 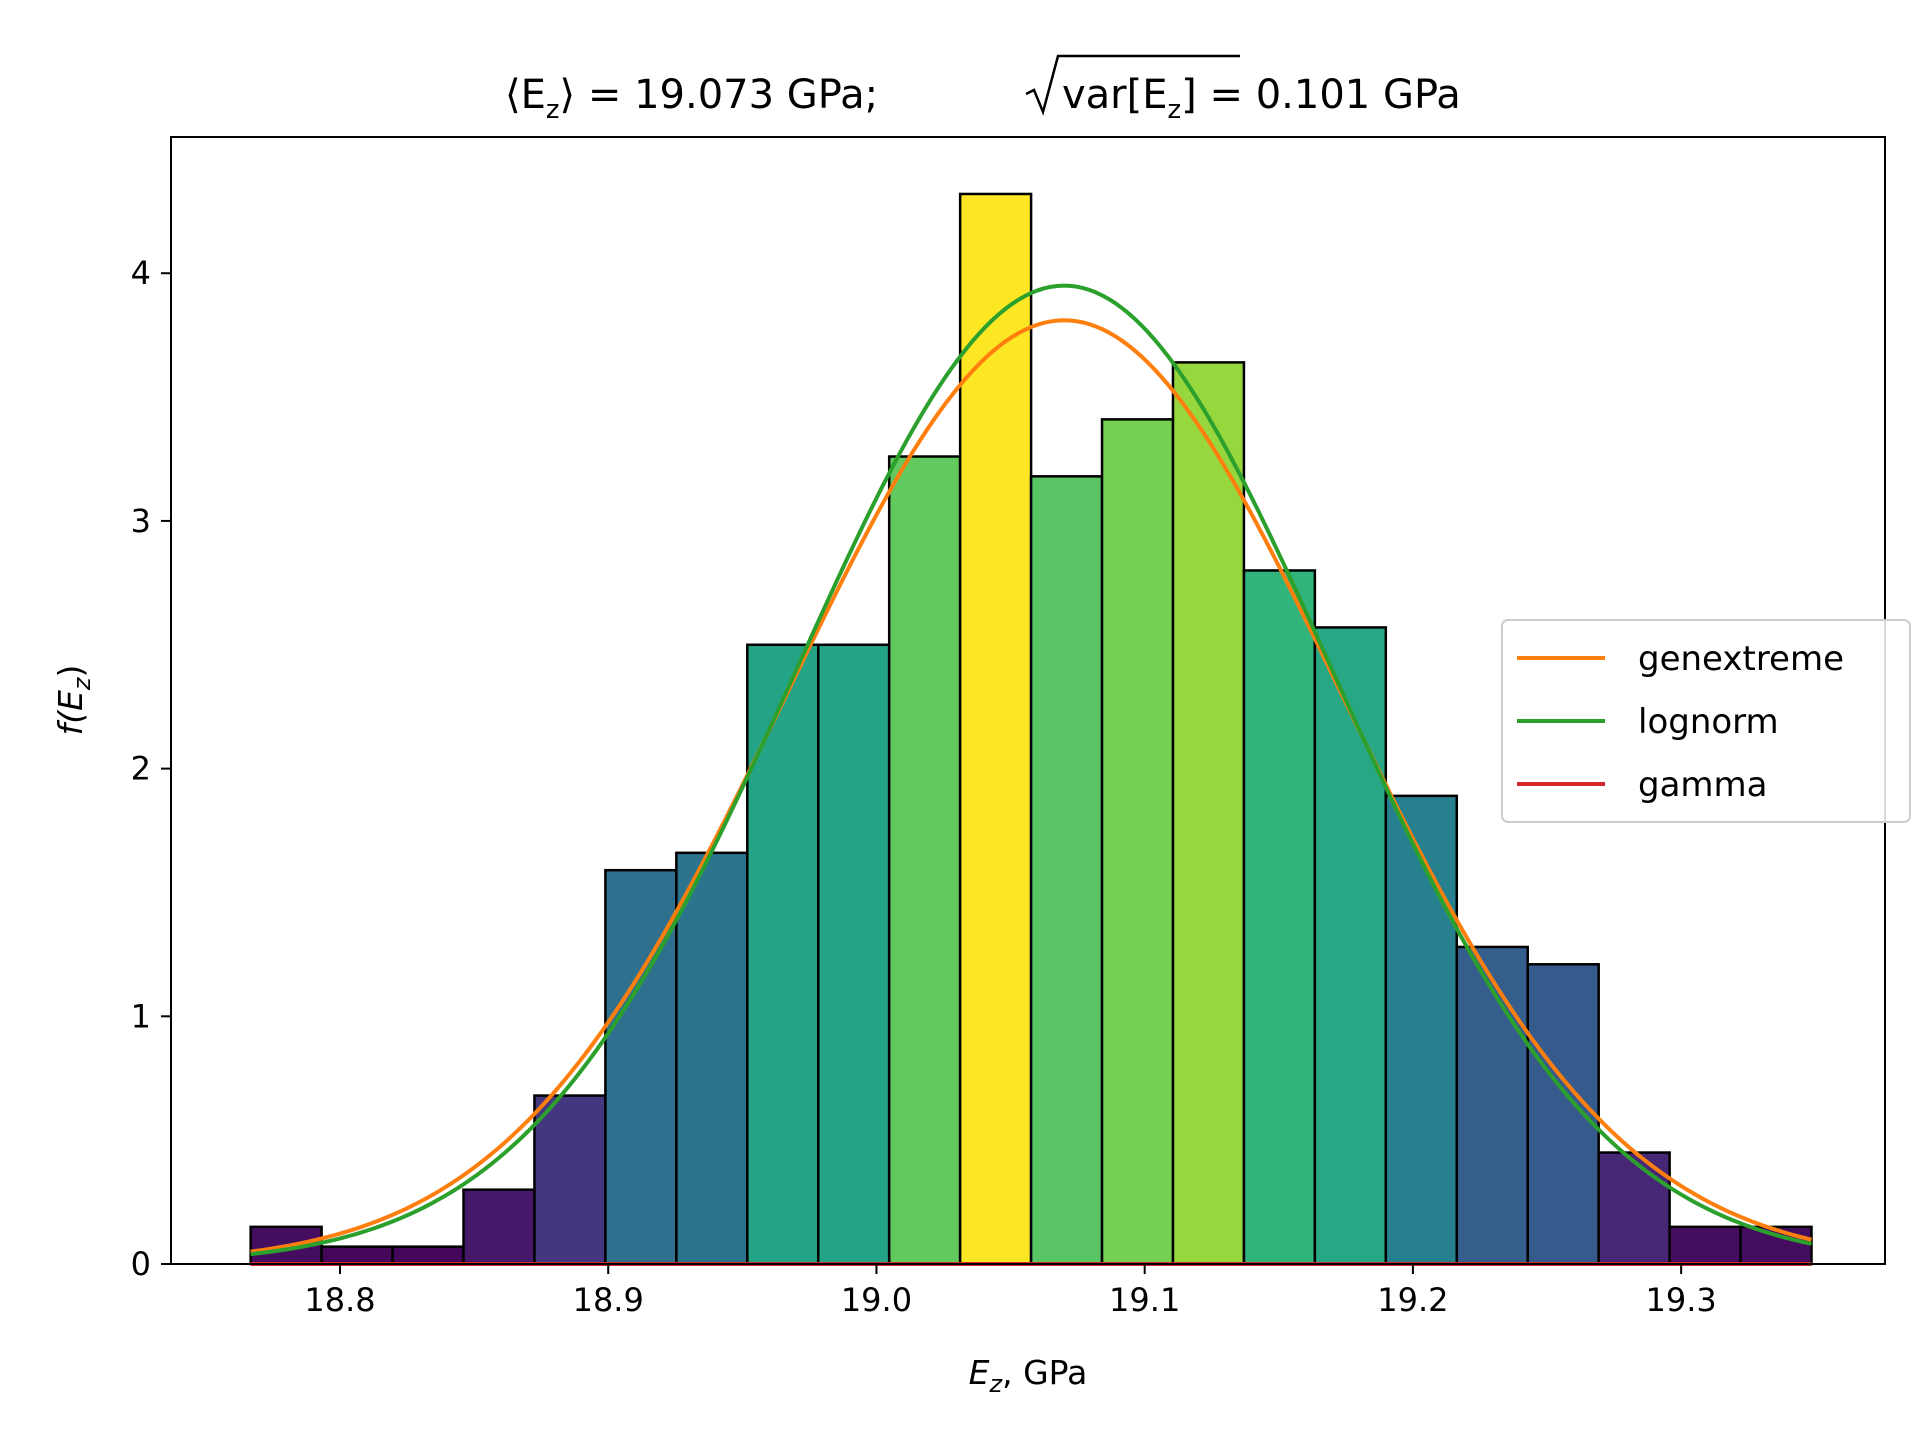 I want to click on y-tick-label: 2, so click(x=141, y=769).